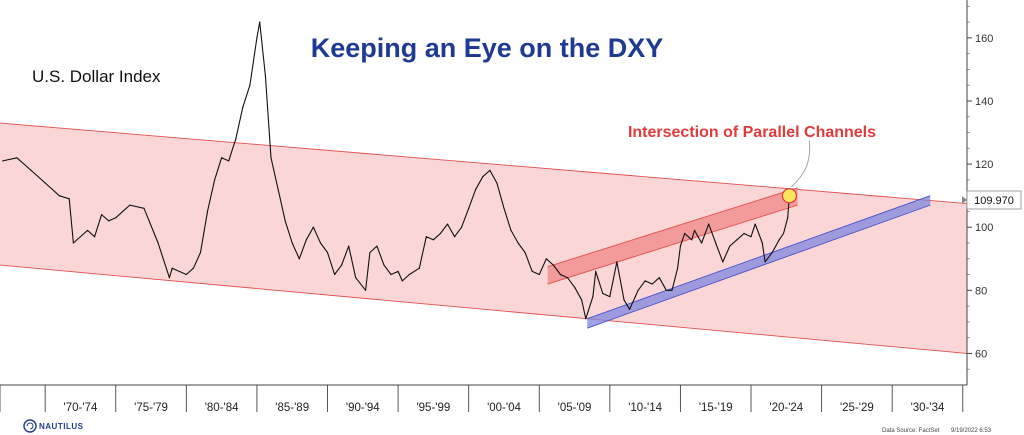 Image resolution: width=1024 pixels, height=435 pixels. Describe the element at coordinates (857, 408) in the screenshot. I see `x-tick-label: '25-'29` at that location.